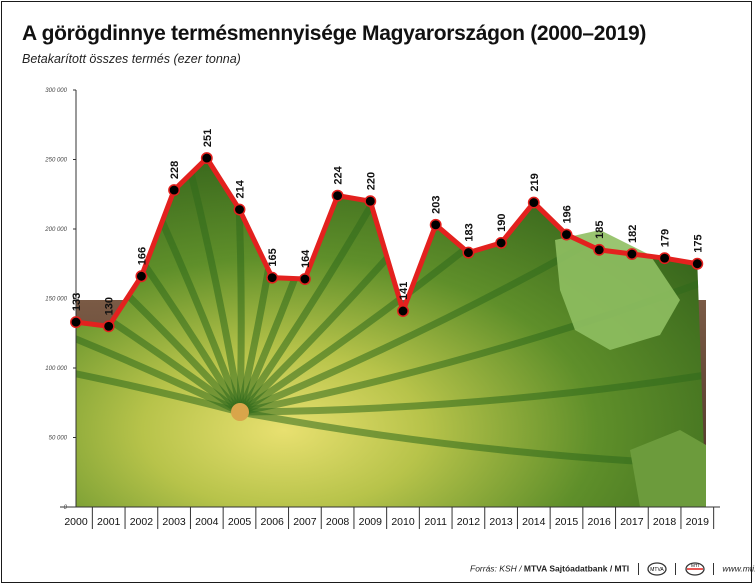  What do you see at coordinates (56, 369) in the screenshot?
I see `y-tick-label: 100 000` at bounding box center [56, 369].